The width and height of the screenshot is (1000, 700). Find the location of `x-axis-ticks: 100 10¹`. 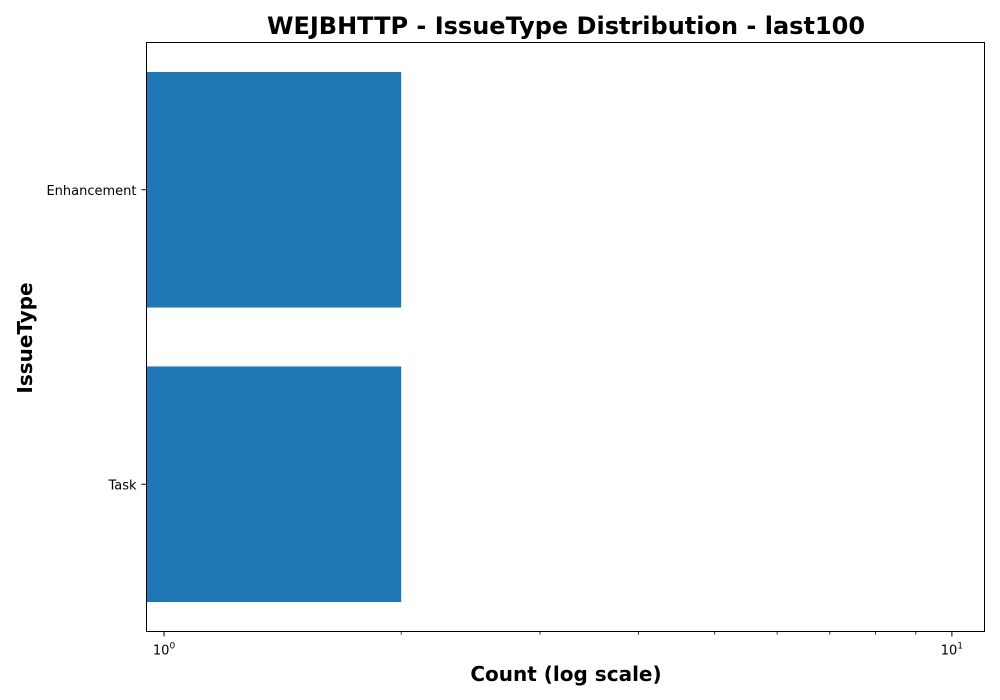

x-axis-ticks: 100 10¹ is located at coordinates (558, 645).